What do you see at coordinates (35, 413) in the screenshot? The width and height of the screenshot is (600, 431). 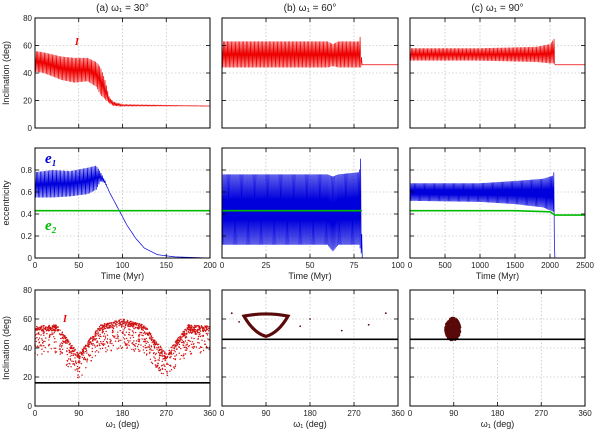 I see `x-tick-label: 0` at bounding box center [35, 413].